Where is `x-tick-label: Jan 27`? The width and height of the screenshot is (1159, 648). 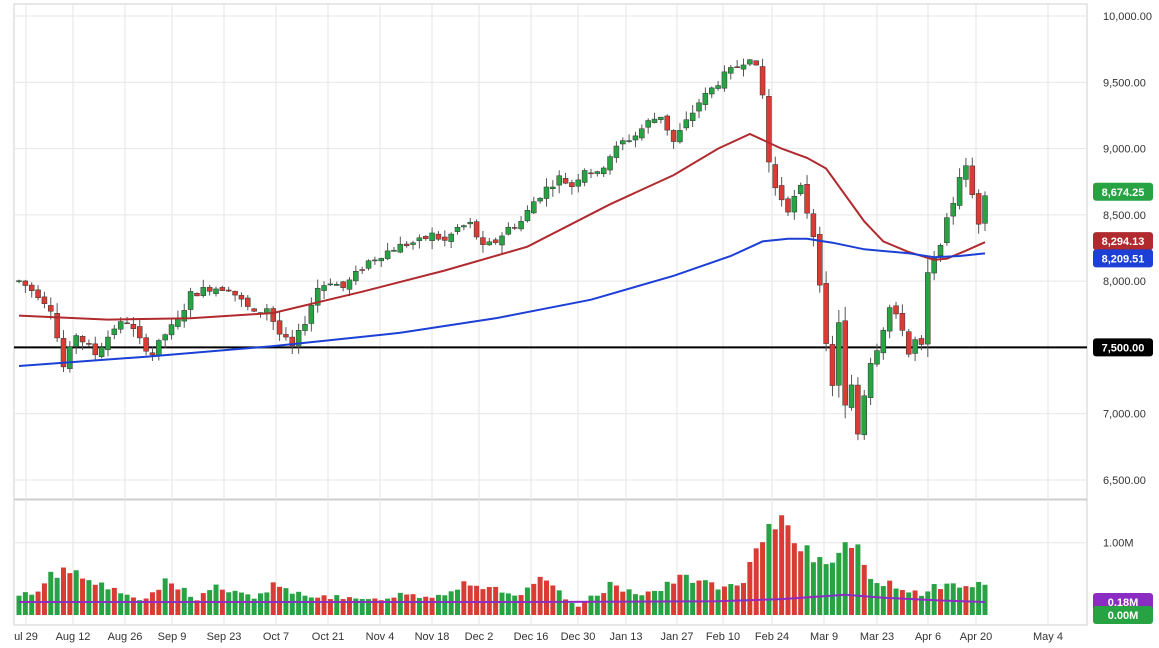 x-tick-label: Jan 27 is located at coordinates (676, 637).